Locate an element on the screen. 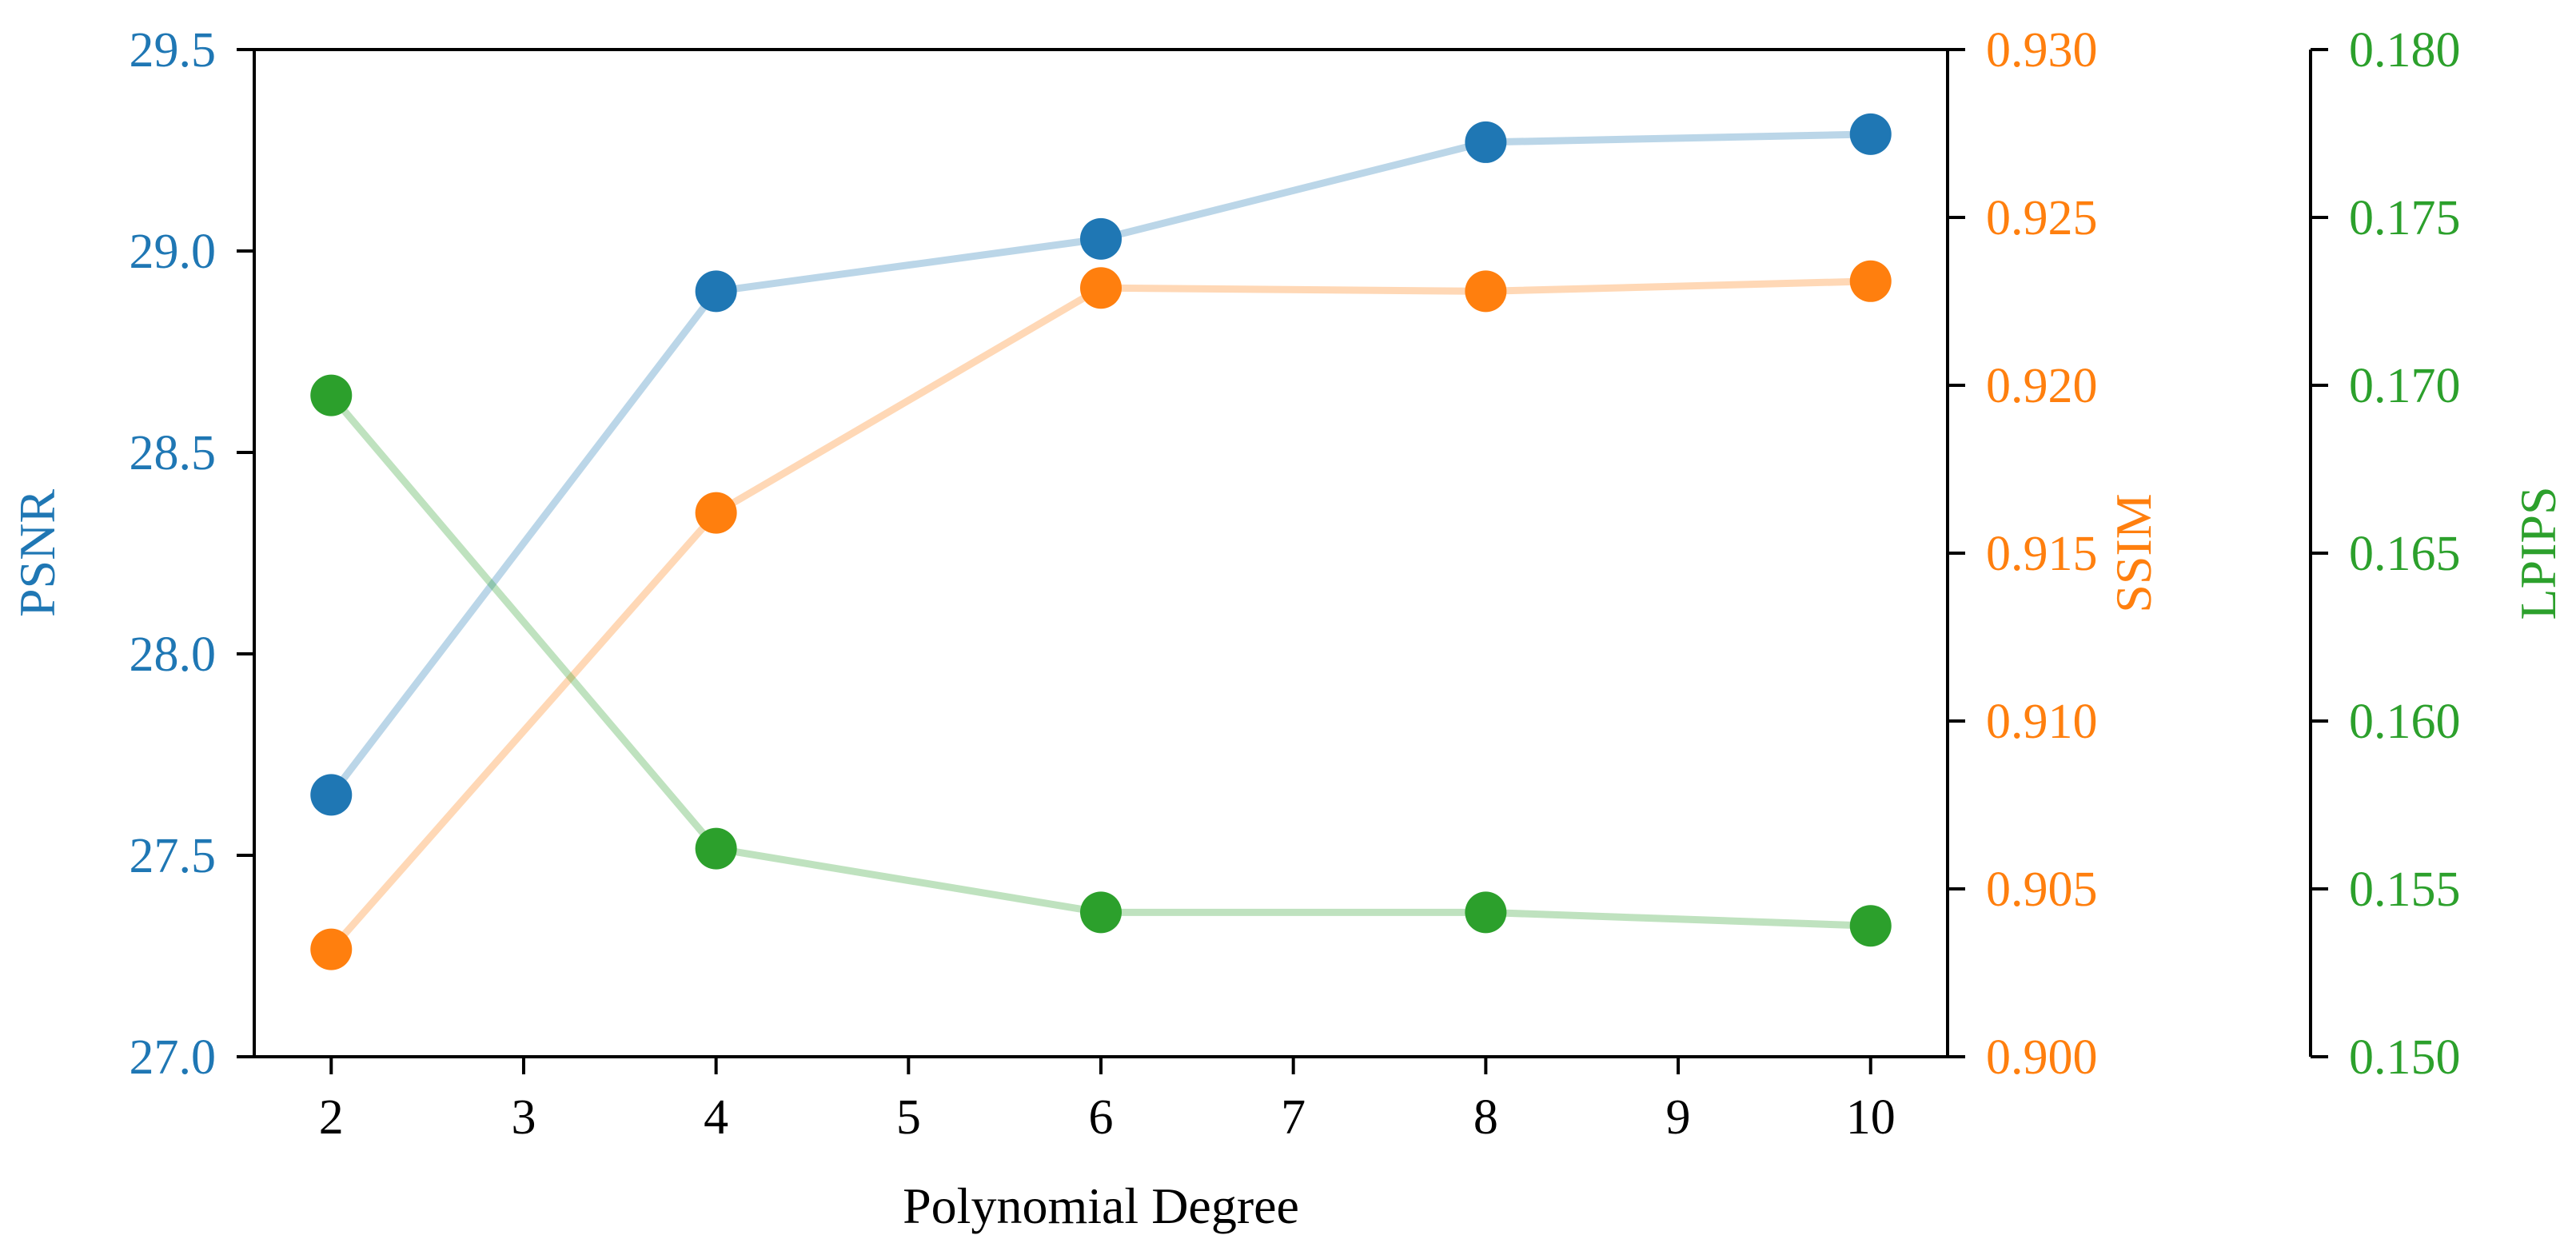 Image resolution: width=2576 pixels, height=1247 pixels. x-tick-label: 9 is located at coordinates (1679, 1118).